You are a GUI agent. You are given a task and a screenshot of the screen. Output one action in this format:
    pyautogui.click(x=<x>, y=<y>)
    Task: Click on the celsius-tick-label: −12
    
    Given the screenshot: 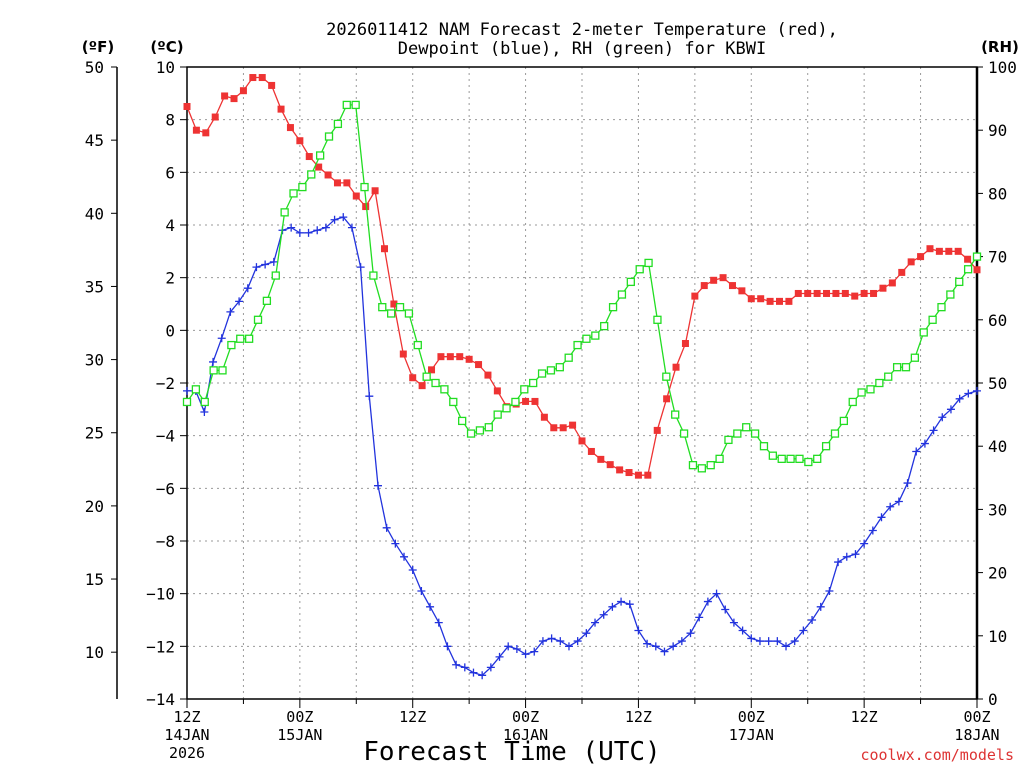 What is the action you would take?
    pyautogui.click(x=160, y=646)
    